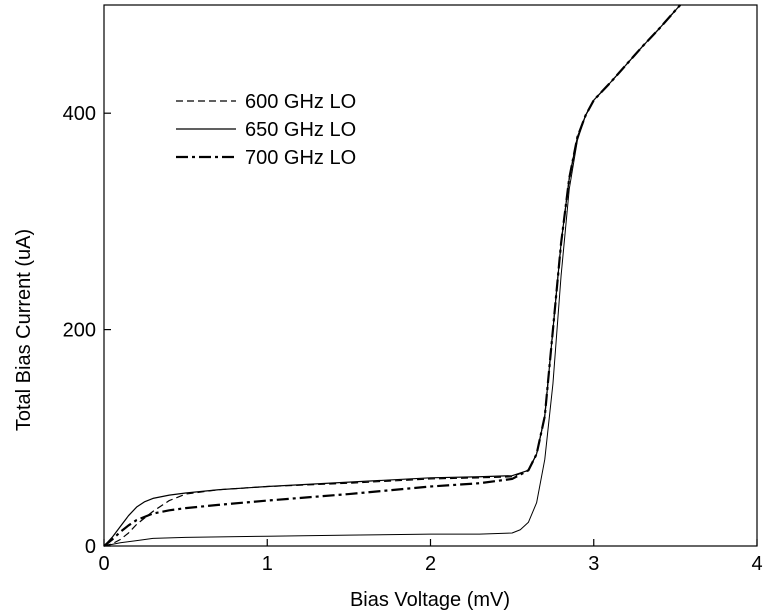 Image resolution: width=763 pixels, height=613 pixels. I want to click on legend-label: 600 GHz LO, so click(300, 102).